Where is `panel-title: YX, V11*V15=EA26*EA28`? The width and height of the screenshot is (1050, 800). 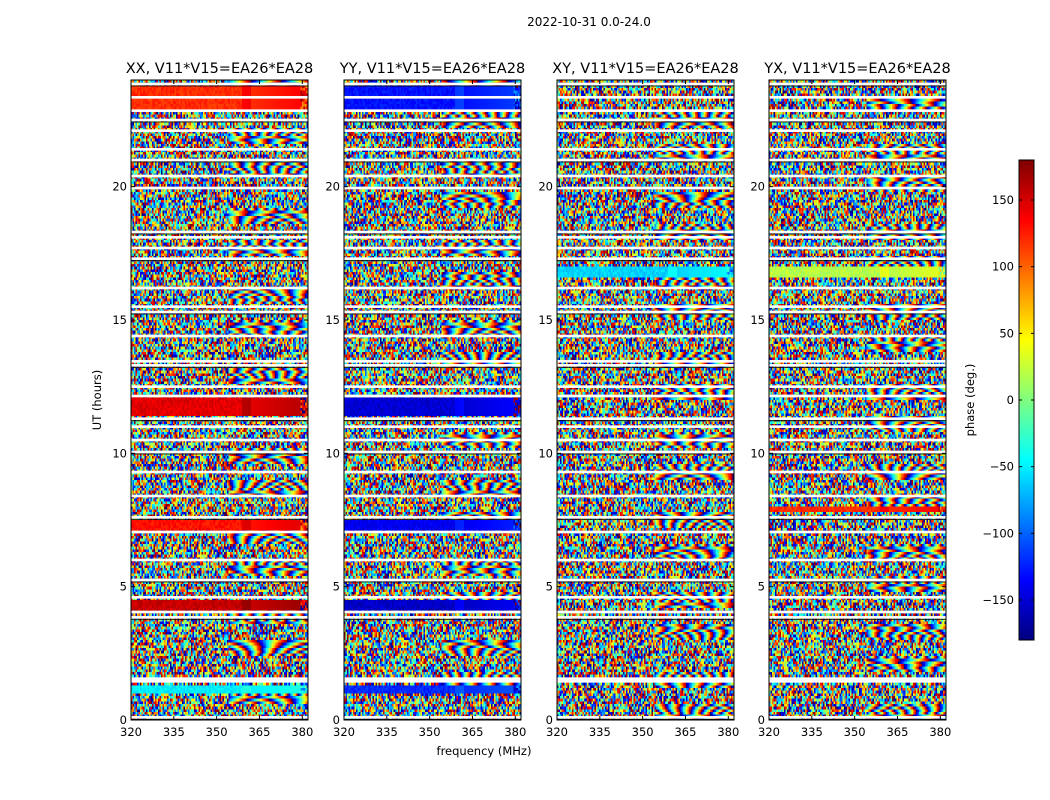
panel-title: YX, V11*V15=EA26*EA28 is located at coordinates (856, 69).